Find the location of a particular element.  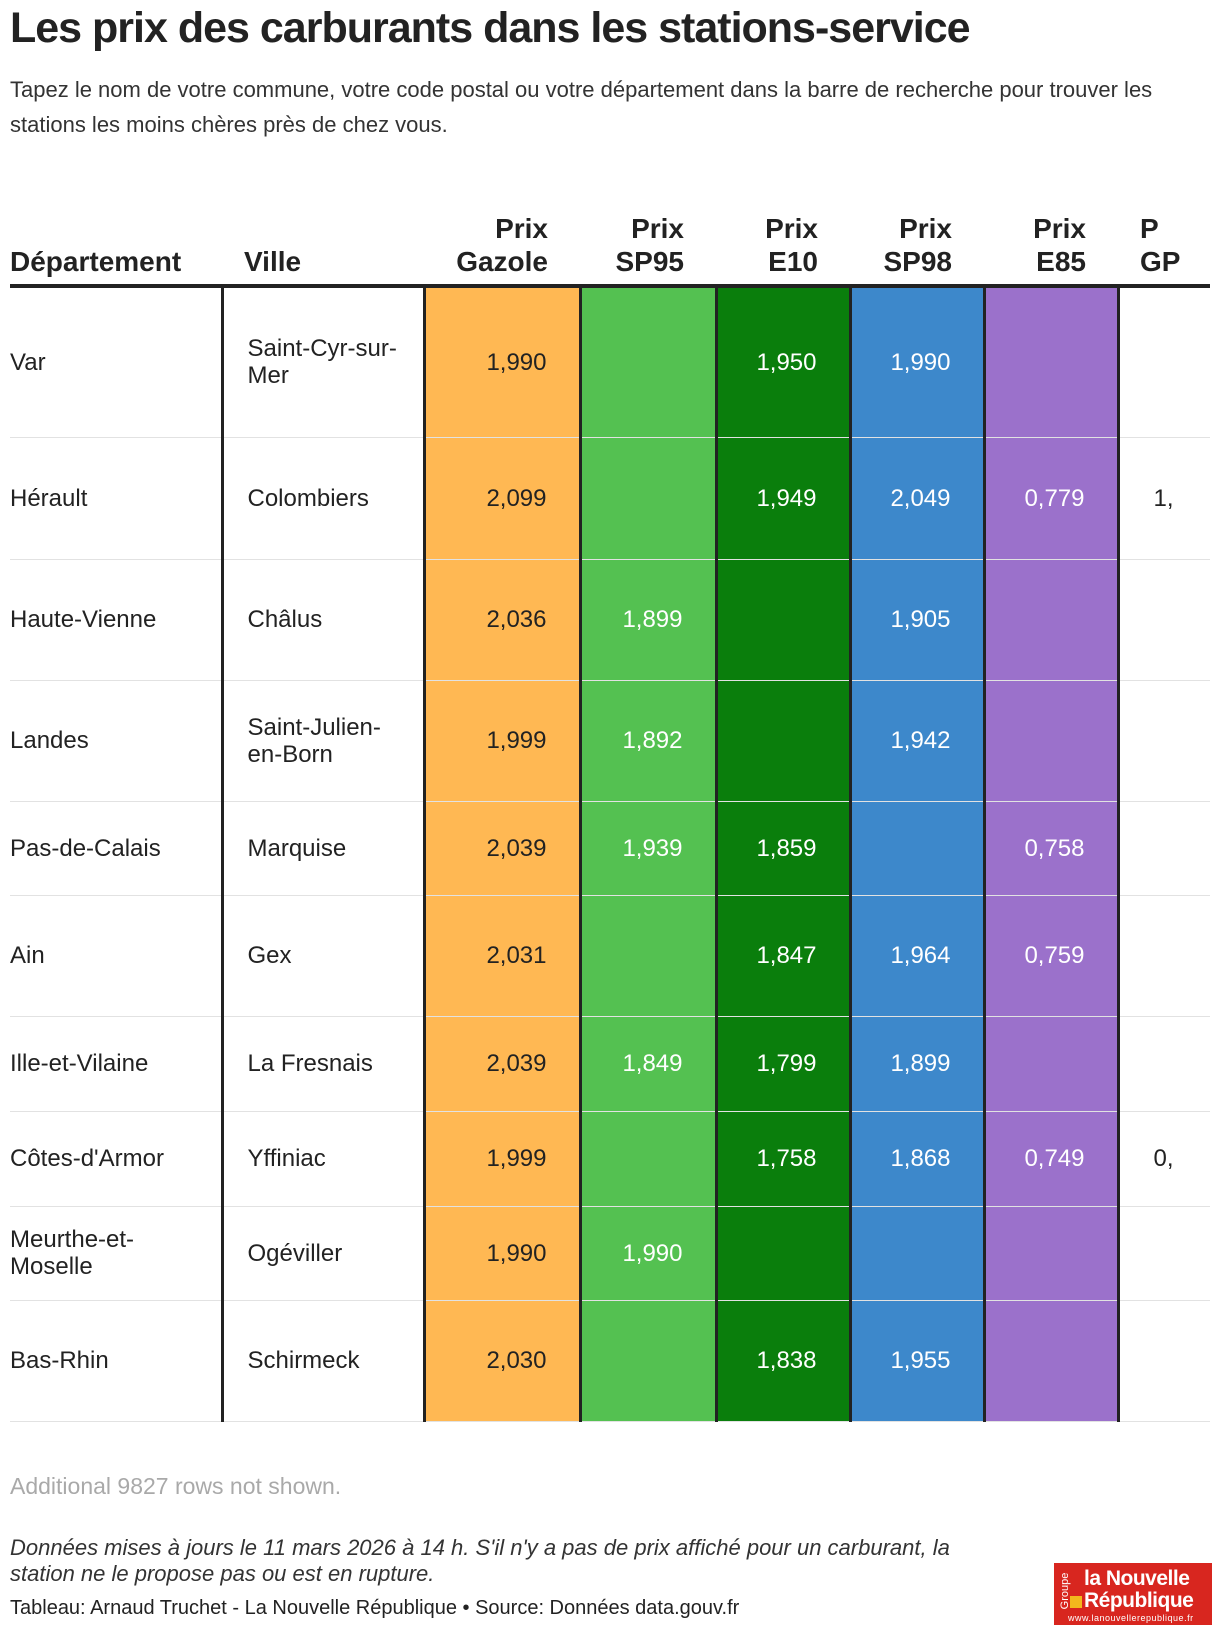

cell-sp95: 1,939 is located at coordinates (647, 848).